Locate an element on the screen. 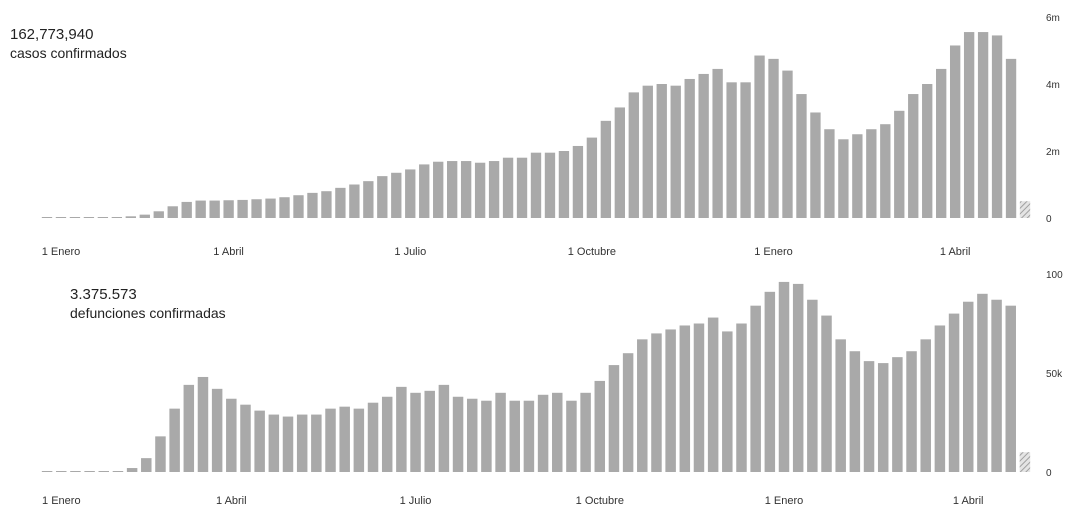 This screenshot has height=508, width=1067. cases-x-tick-label: 1 Abril is located at coordinates (228, 252).